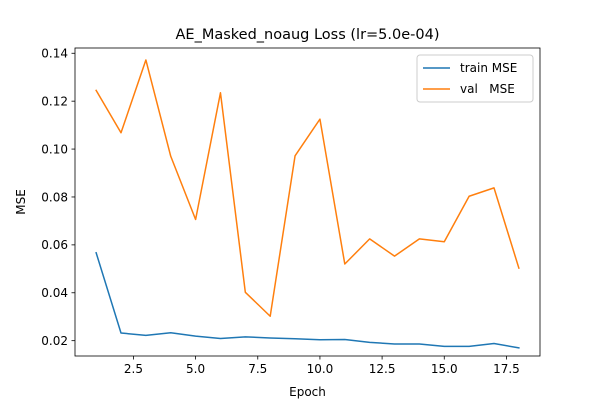 The width and height of the screenshot is (600, 404). What do you see at coordinates (54, 197) in the screenshot?
I see `y-tick-label: 0.08` at bounding box center [54, 197].